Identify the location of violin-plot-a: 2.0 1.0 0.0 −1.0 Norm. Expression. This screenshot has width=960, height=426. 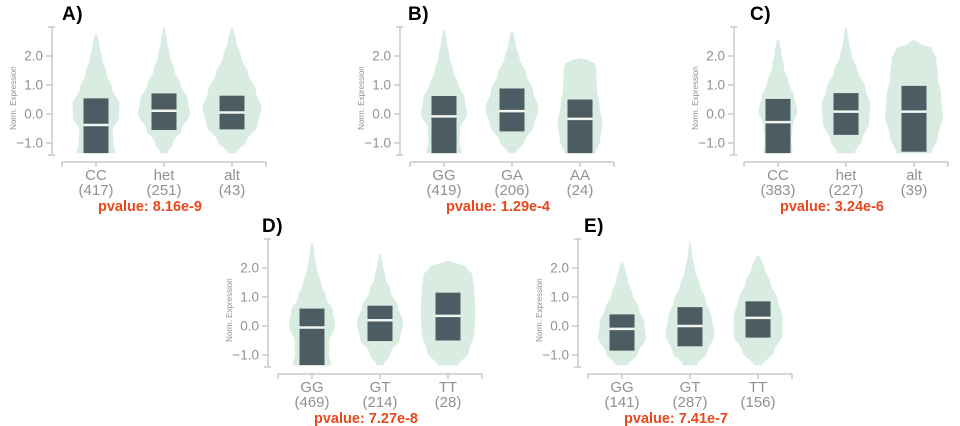
(138, 96).